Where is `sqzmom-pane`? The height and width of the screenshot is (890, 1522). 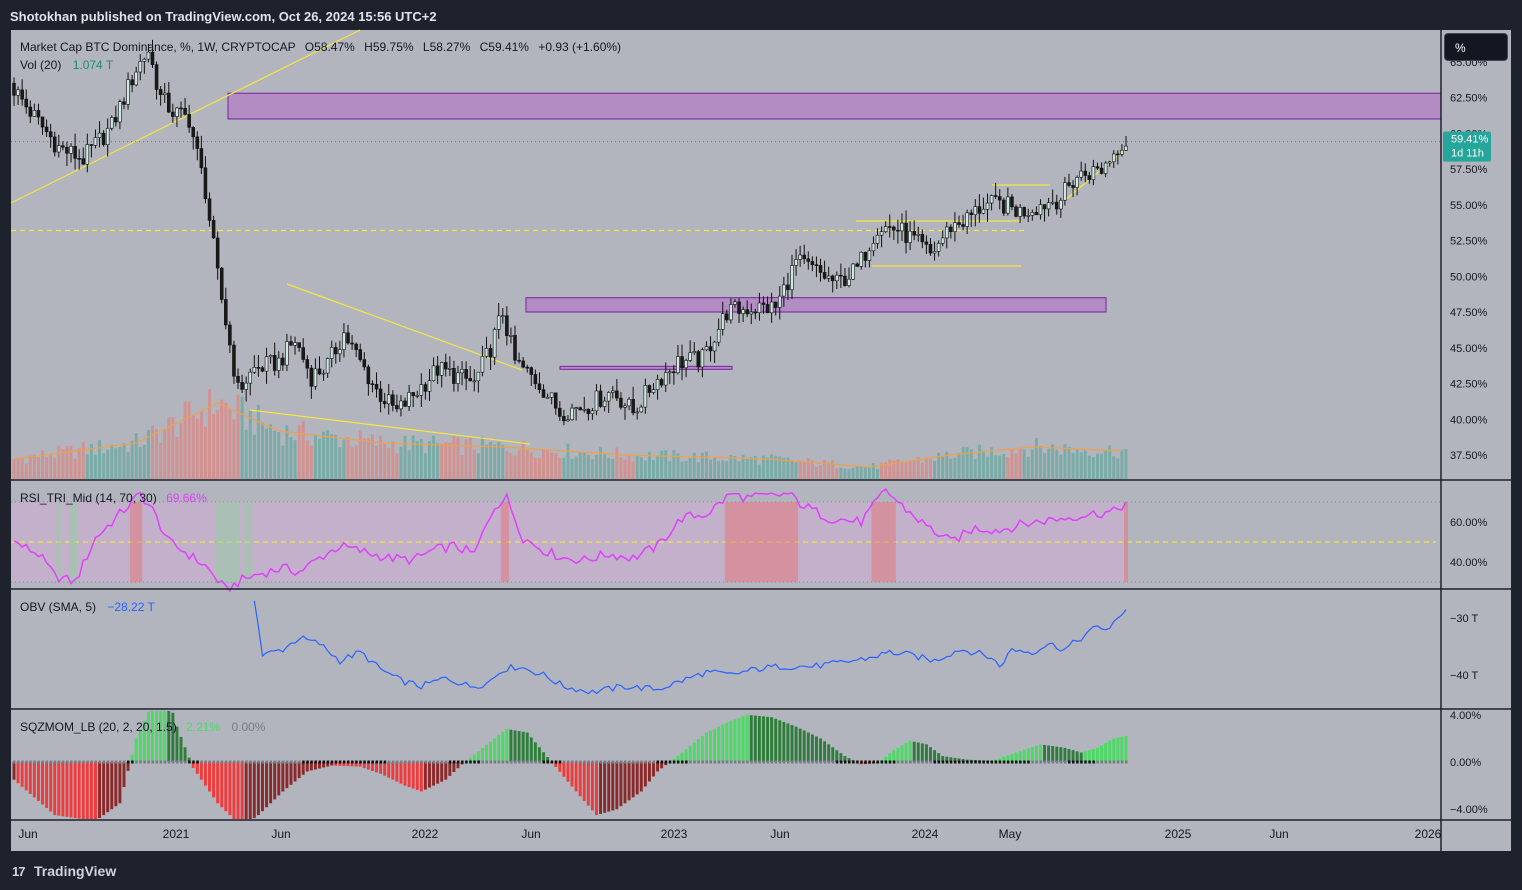
sqzmom-pane is located at coordinates (570, 765).